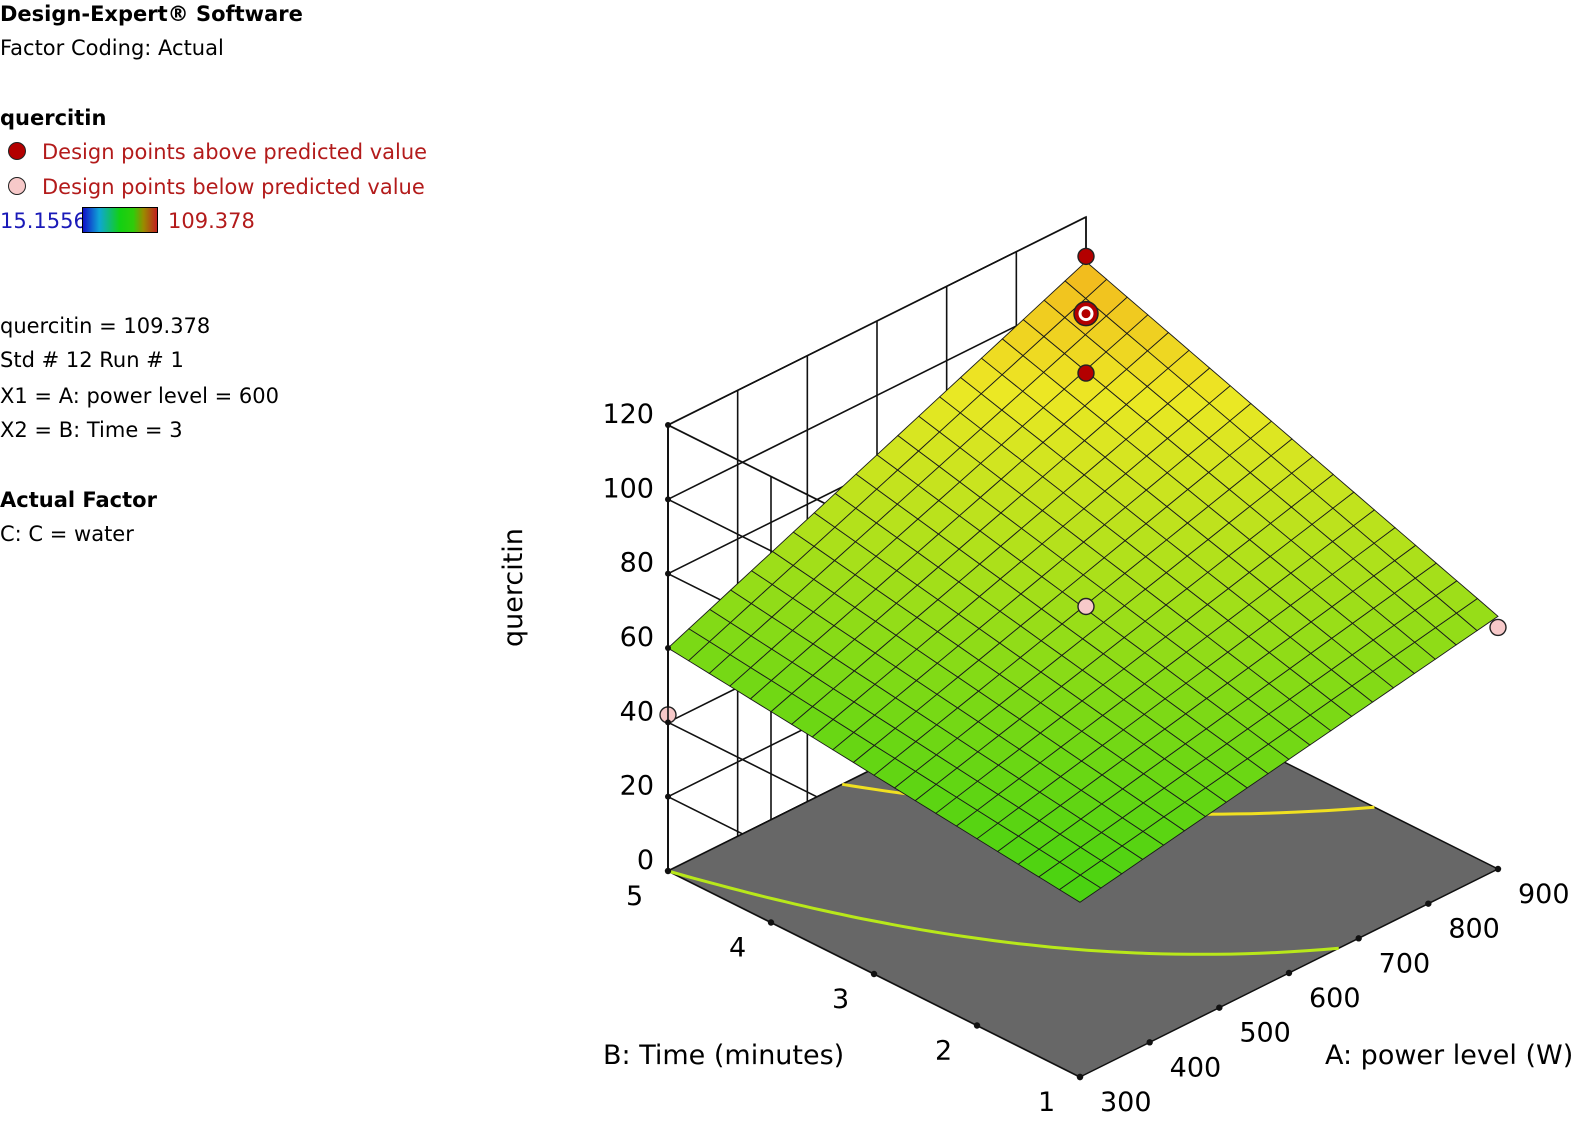 This screenshot has width=1596, height=1142. I want to click on actual-factor-title: Actual Factor, so click(78, 500).